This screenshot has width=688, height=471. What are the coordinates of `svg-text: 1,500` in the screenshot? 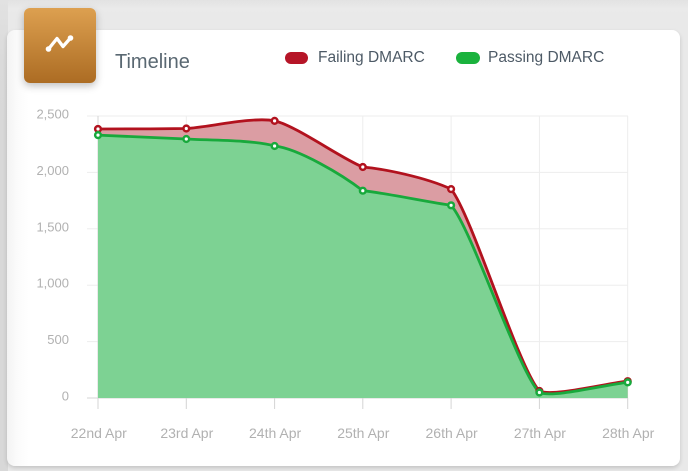 It's located at (52, 226).